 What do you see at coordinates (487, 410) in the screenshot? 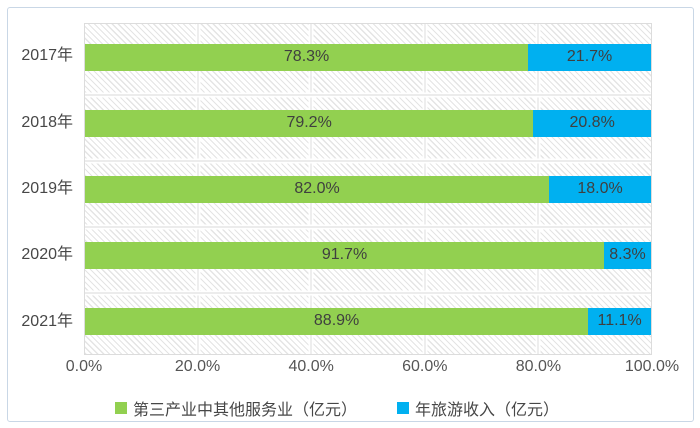
I see `legend-label: 年旅游收入（亿元）` at bounding box center [487, 410].